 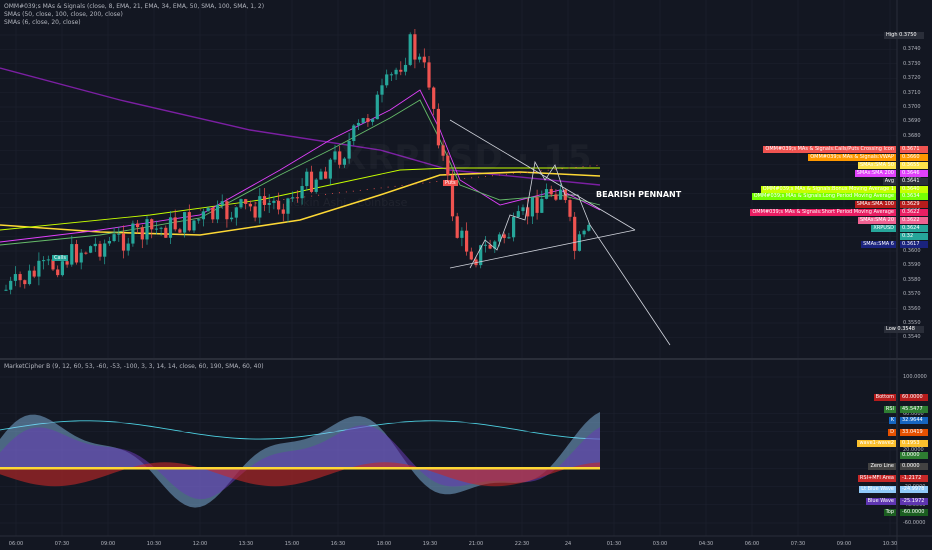 I want to click on price-tick-label: 0.3580, so click(x=912, y=279).